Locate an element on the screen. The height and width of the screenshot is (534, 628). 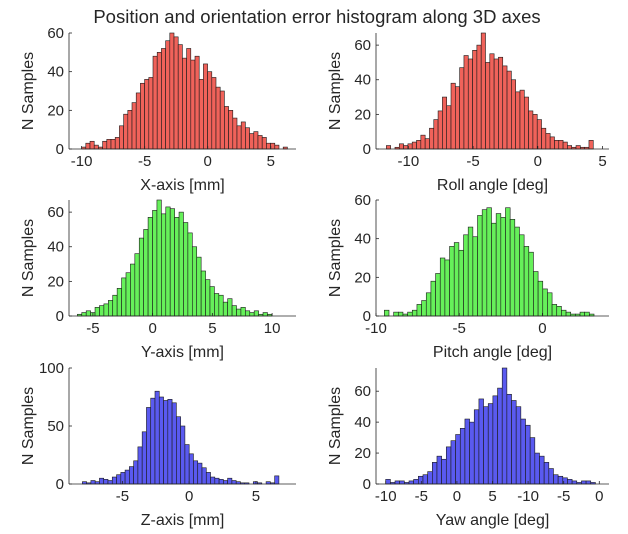
y-tick-label: 50 is located at coordinates (55, 426).